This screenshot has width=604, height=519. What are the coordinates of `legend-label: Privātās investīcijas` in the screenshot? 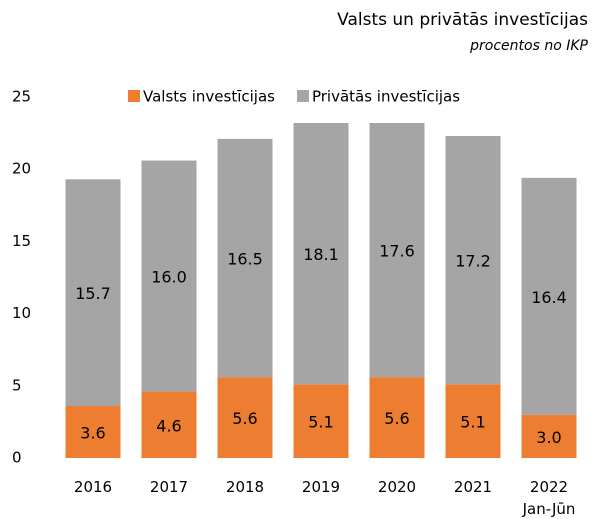 It's located at (386, 97).